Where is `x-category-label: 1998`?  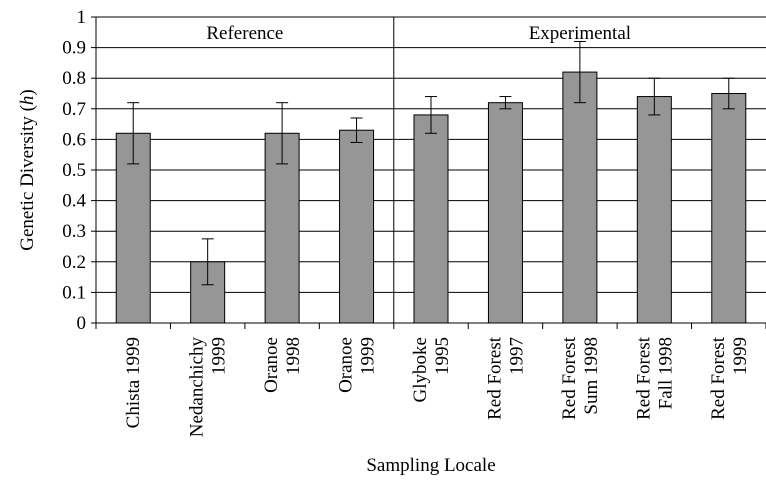
x-category-label: 1998 is located at coordinates (293, 356).